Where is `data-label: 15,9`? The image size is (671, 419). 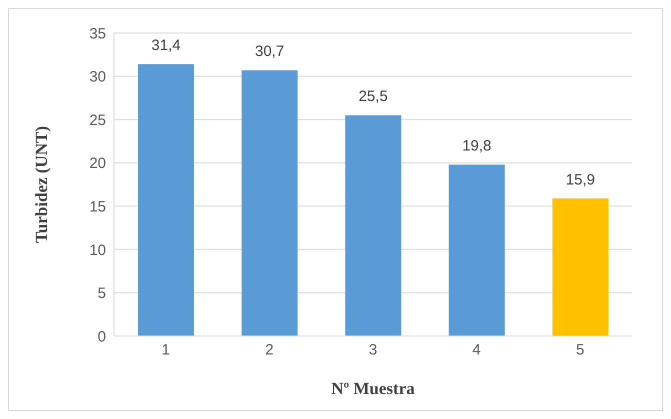
data-label: 15,9 is located at coordinates (580, 179).